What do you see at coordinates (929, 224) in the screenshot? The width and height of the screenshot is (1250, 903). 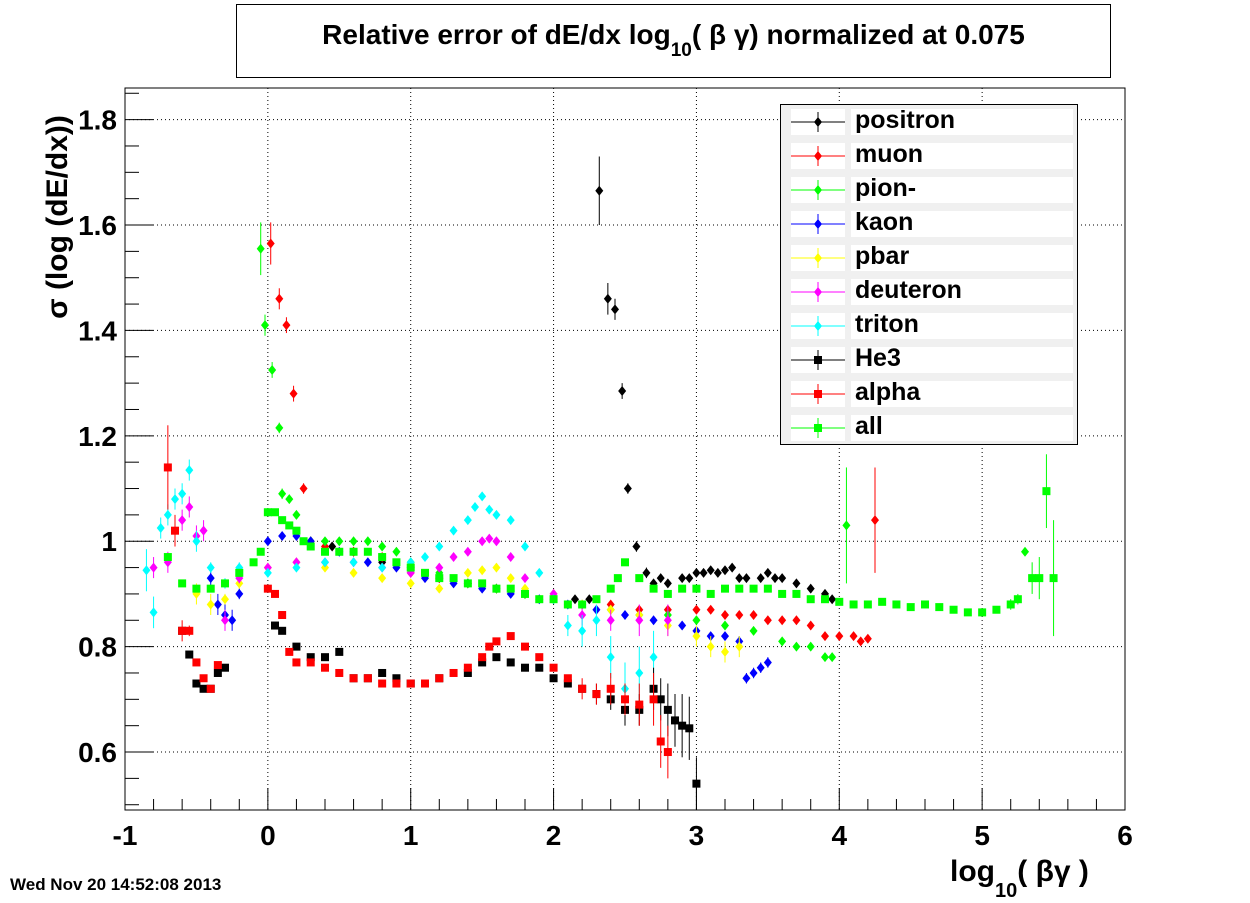 I see `legend-item-kaon: kaon` at bounding box center [929, 224].